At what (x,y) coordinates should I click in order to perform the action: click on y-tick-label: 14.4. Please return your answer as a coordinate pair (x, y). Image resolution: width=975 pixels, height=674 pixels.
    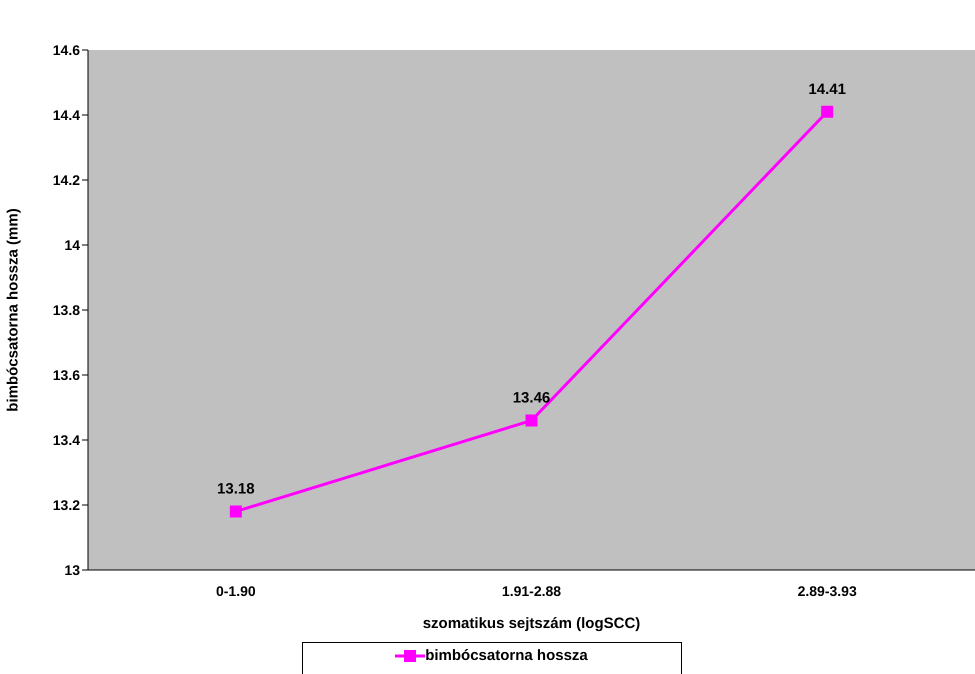
    Looking at the image, I should click on (66, 114).